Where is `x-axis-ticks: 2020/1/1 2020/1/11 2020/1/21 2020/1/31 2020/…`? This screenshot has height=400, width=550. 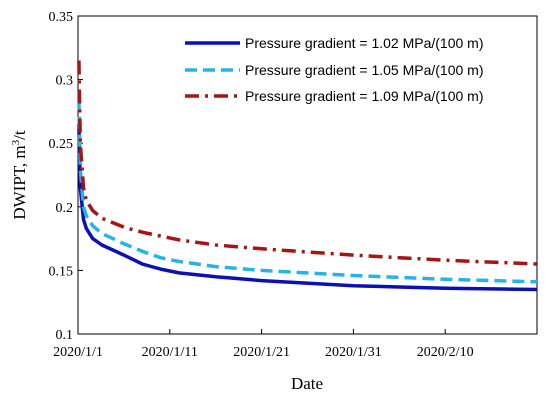 x-axis-ticks: 2020/1/1 2020/1/11 2020/1/21 2020/1/31 2020/… is located at coordinates (263, 344).